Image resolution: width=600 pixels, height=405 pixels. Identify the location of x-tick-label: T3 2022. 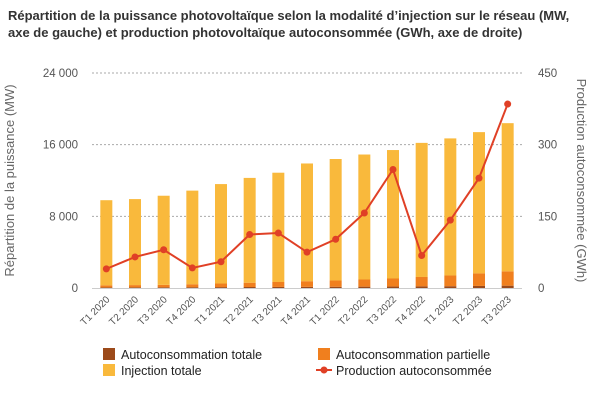
(382, 311).